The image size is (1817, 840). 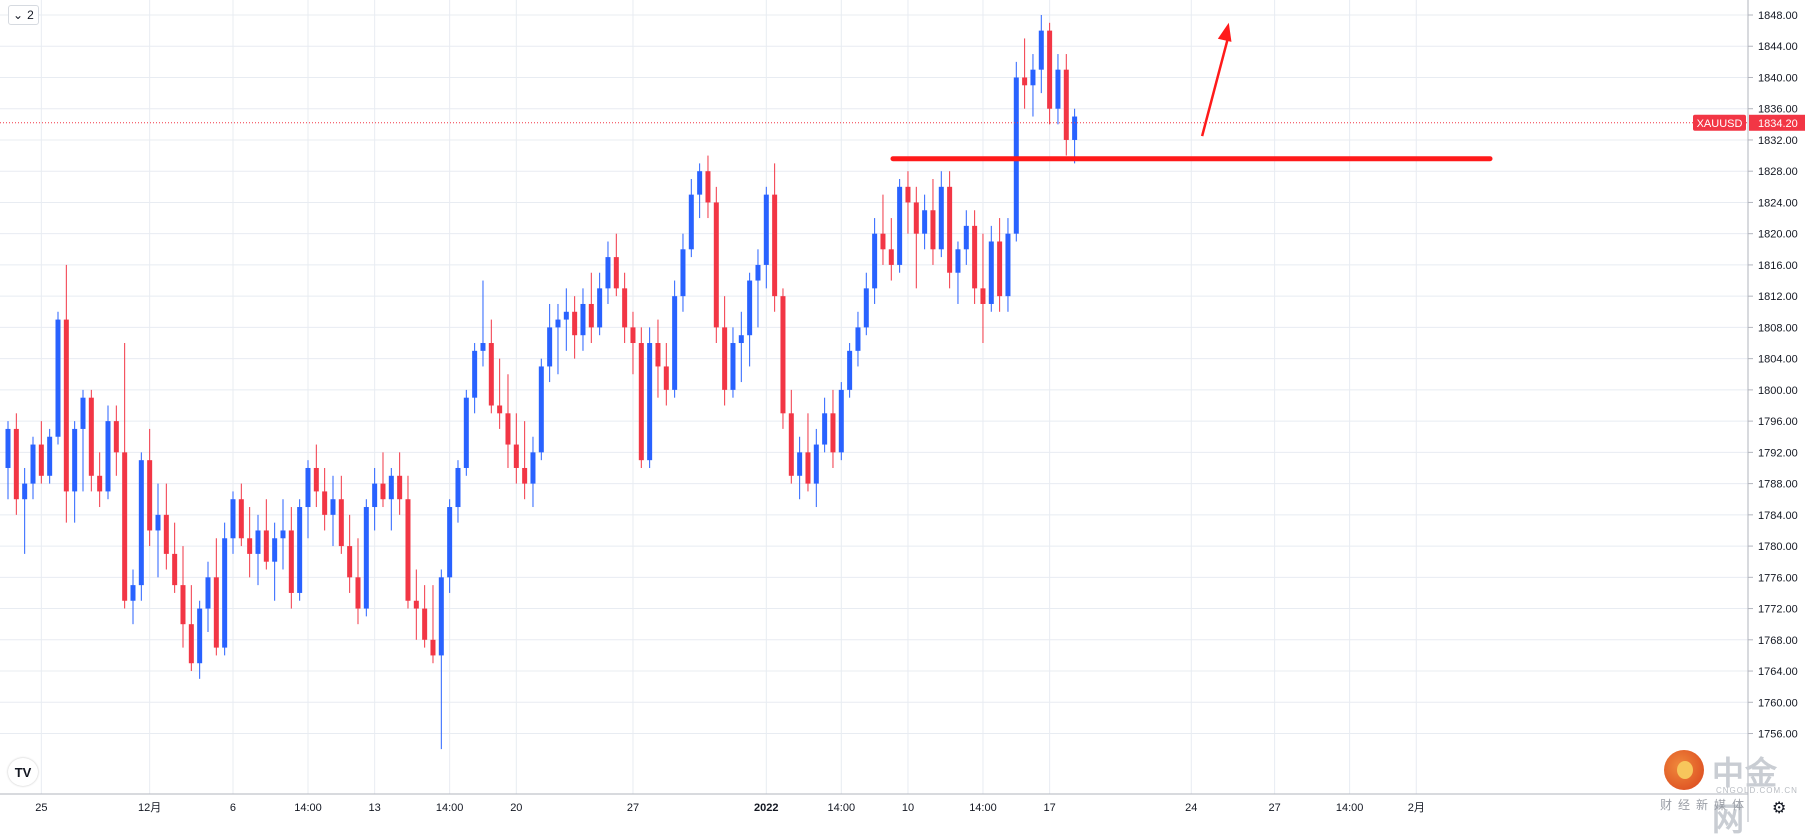 I want to click on y-tick-label: 1820.00, so click(x=1778, y=235).